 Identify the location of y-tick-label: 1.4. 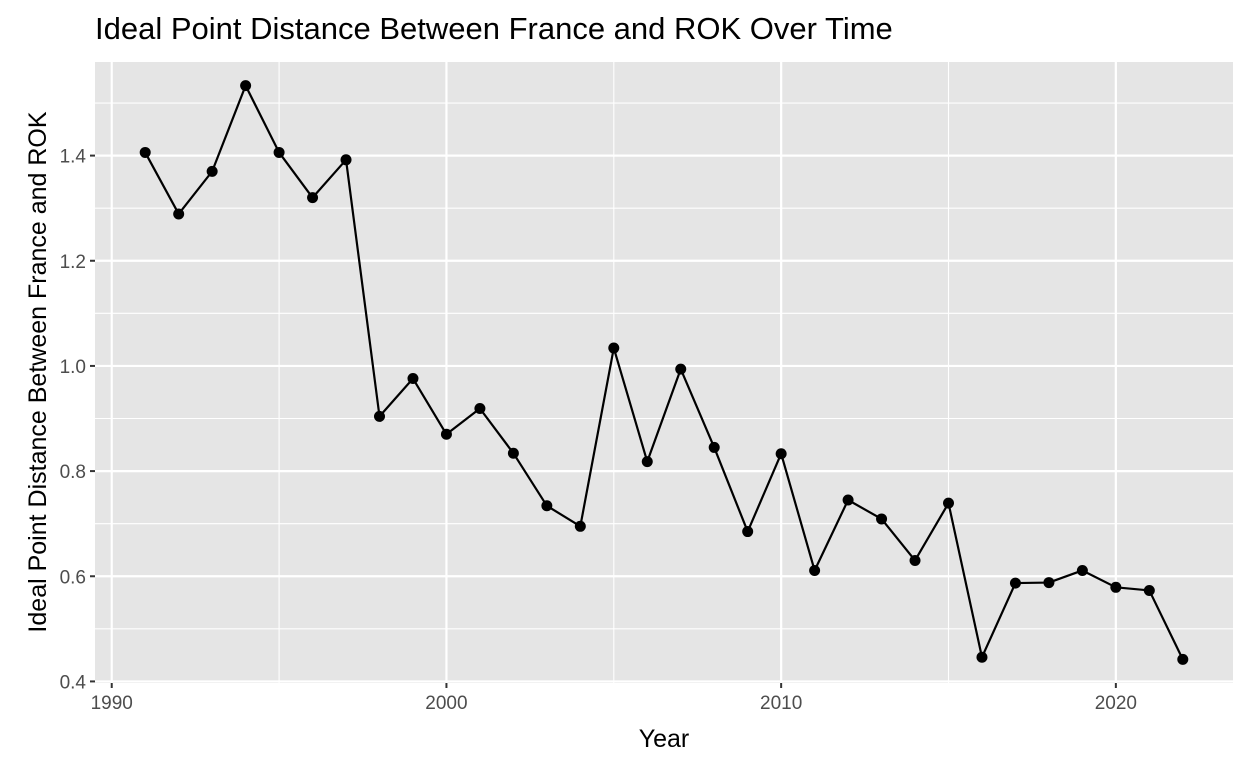
(73, 157).